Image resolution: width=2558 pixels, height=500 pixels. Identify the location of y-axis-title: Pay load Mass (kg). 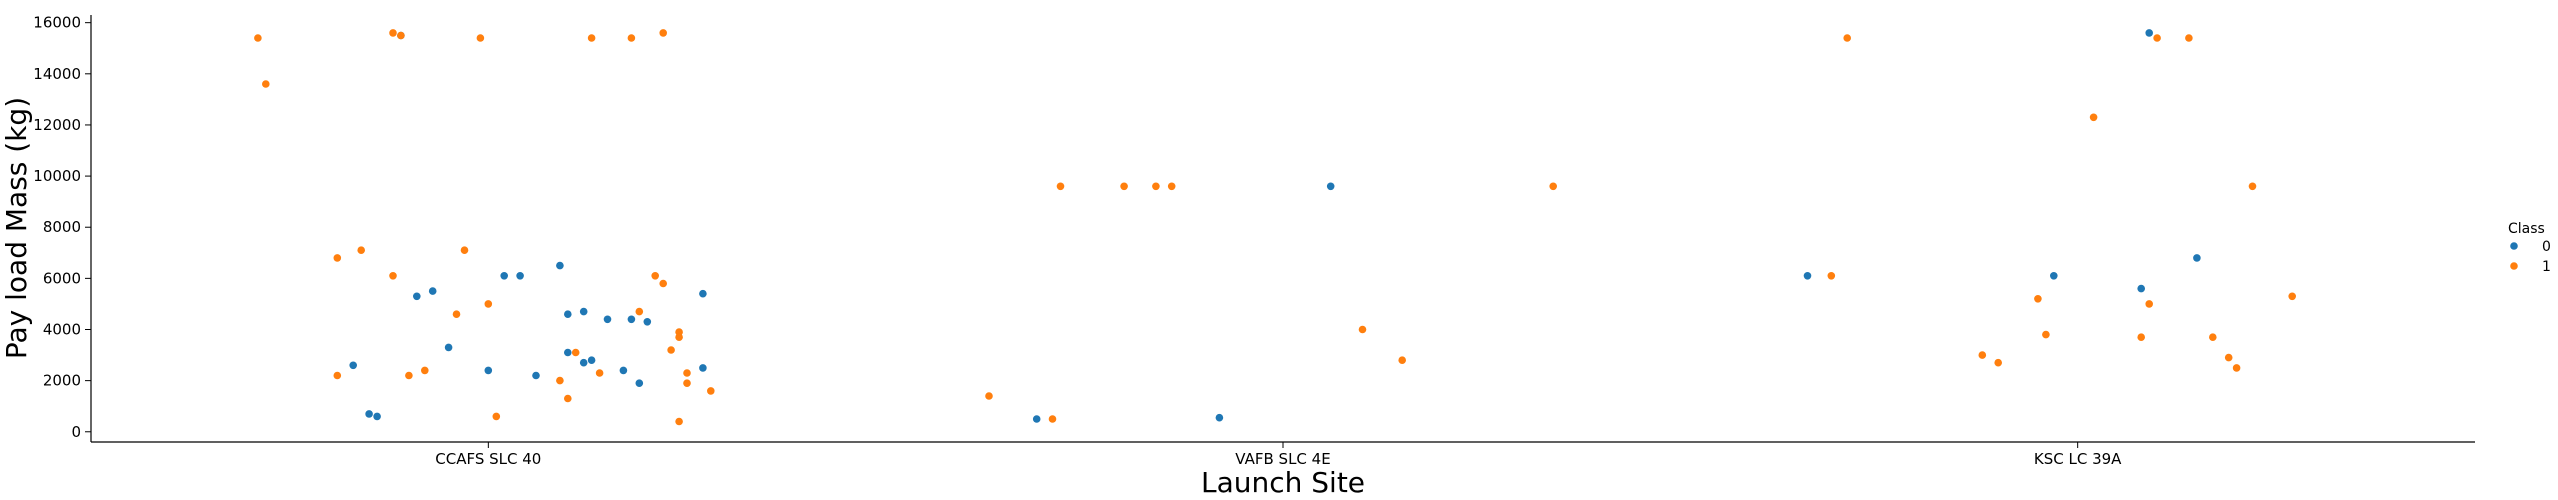
(16, 228).